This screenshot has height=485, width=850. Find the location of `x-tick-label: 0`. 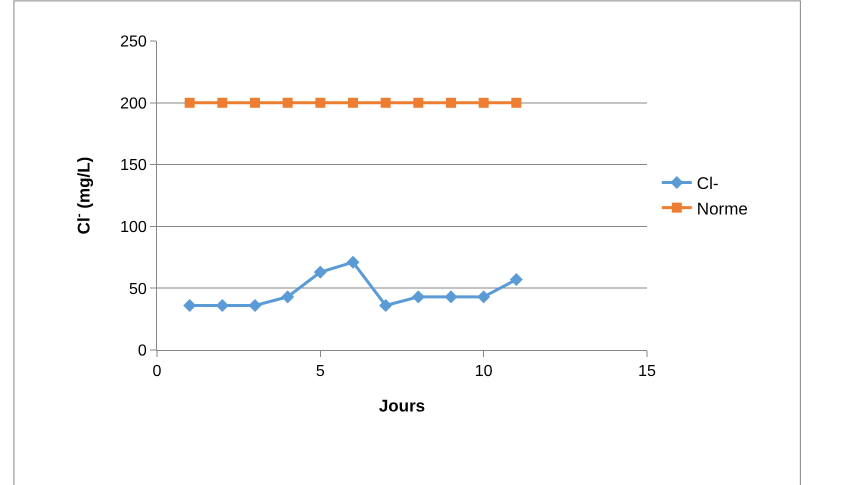

x-tick-label: 0 is located at coordinates (157, 371).